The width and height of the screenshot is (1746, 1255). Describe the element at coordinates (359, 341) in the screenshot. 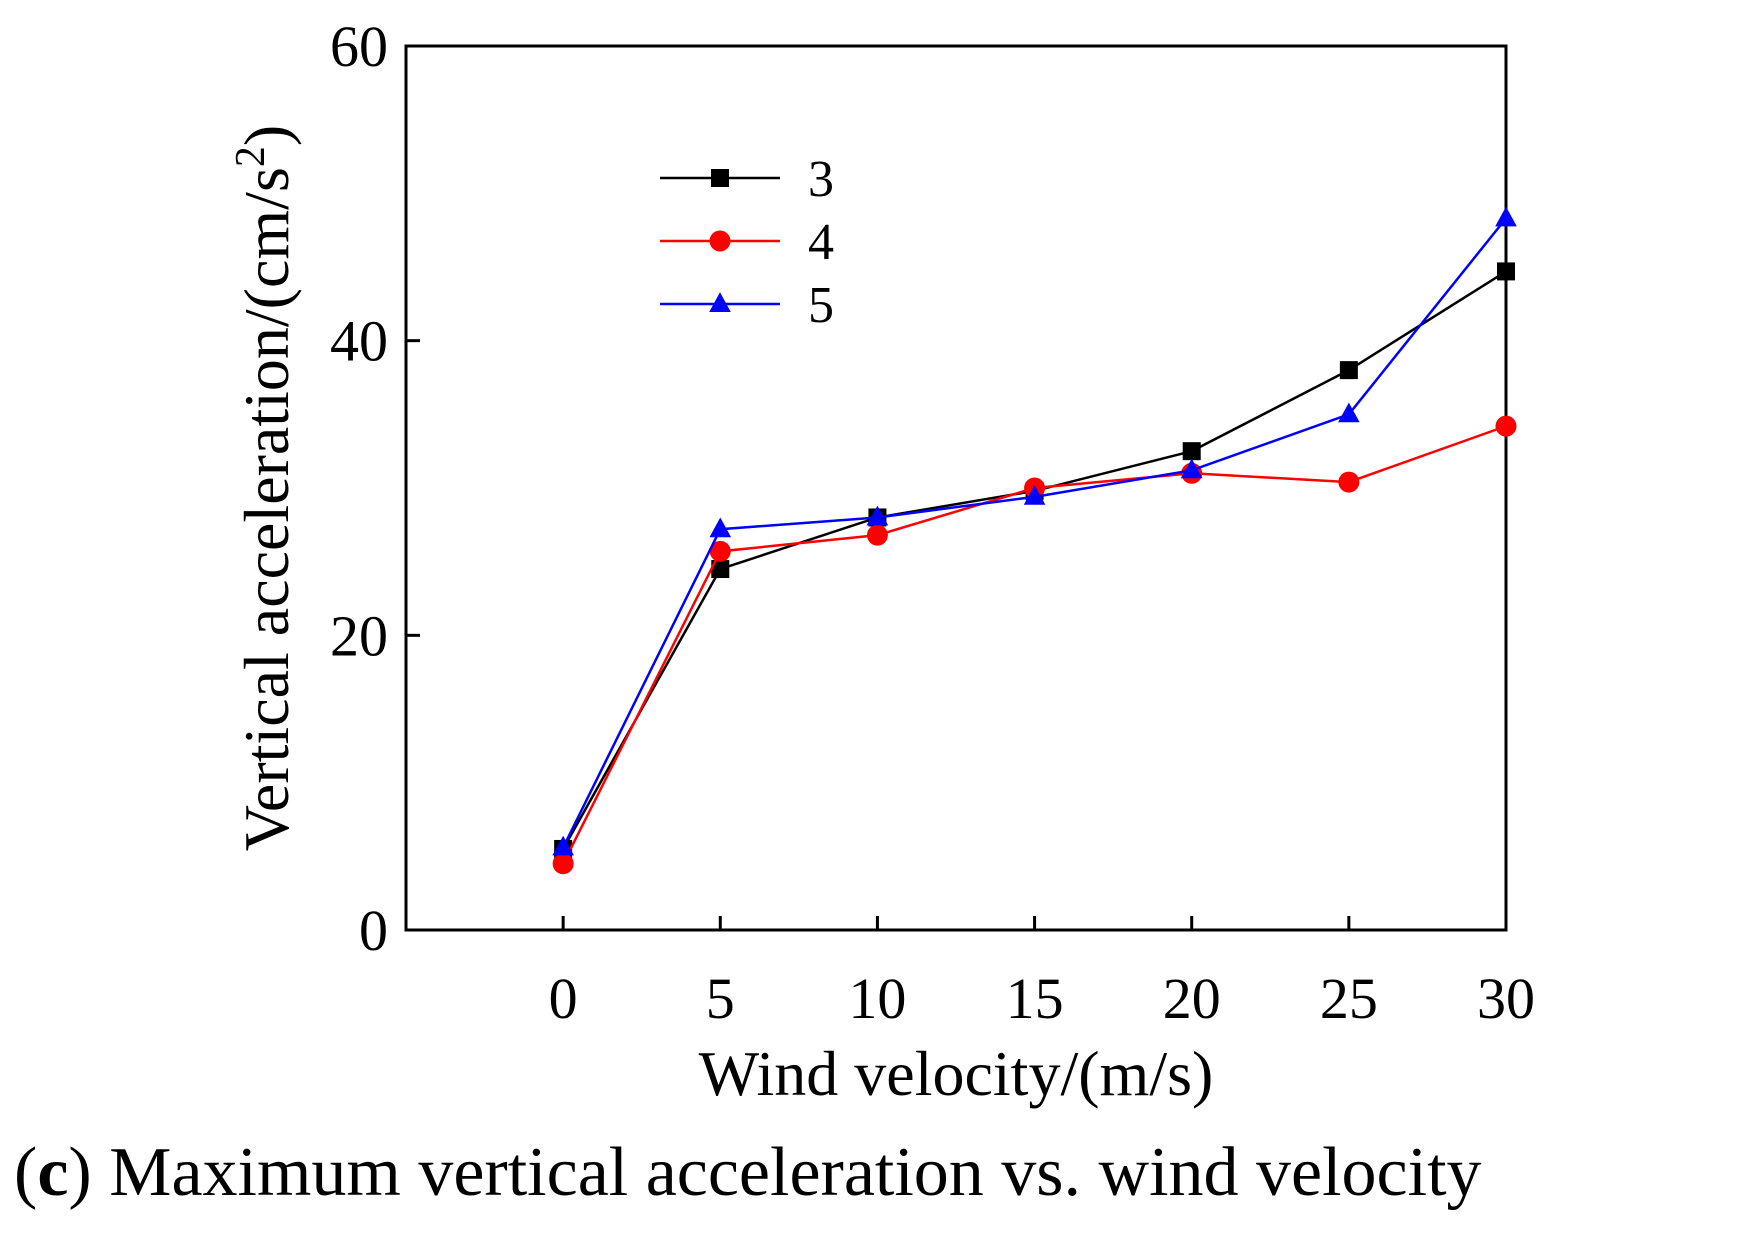

I see `y-tick-label: 40` at that location.